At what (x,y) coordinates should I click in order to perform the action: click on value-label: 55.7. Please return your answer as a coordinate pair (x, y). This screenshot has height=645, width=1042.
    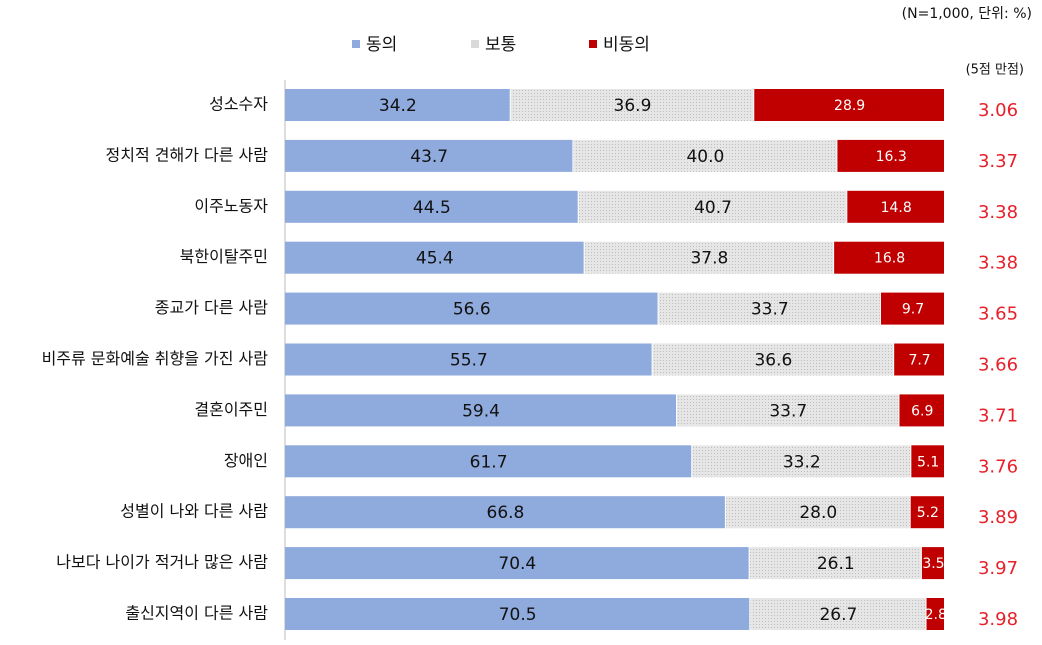
    Looking at the image, I should click on (469, 361).